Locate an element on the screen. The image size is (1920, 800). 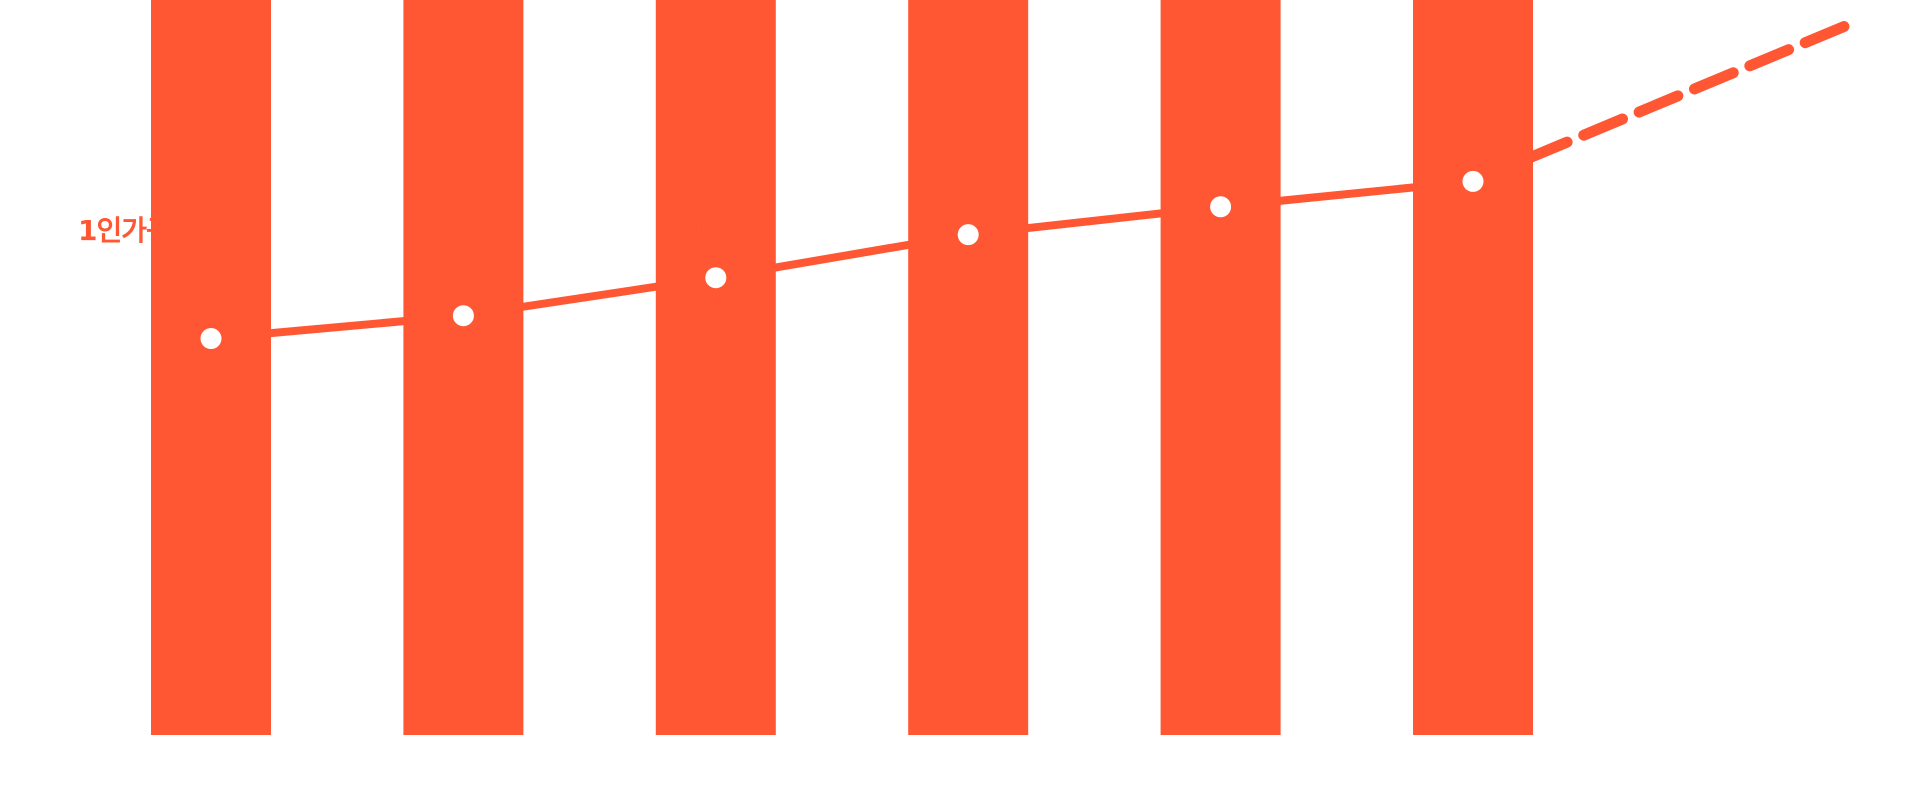
series-name-label: 1인가구 비중 is located at coordinates (153, 230).